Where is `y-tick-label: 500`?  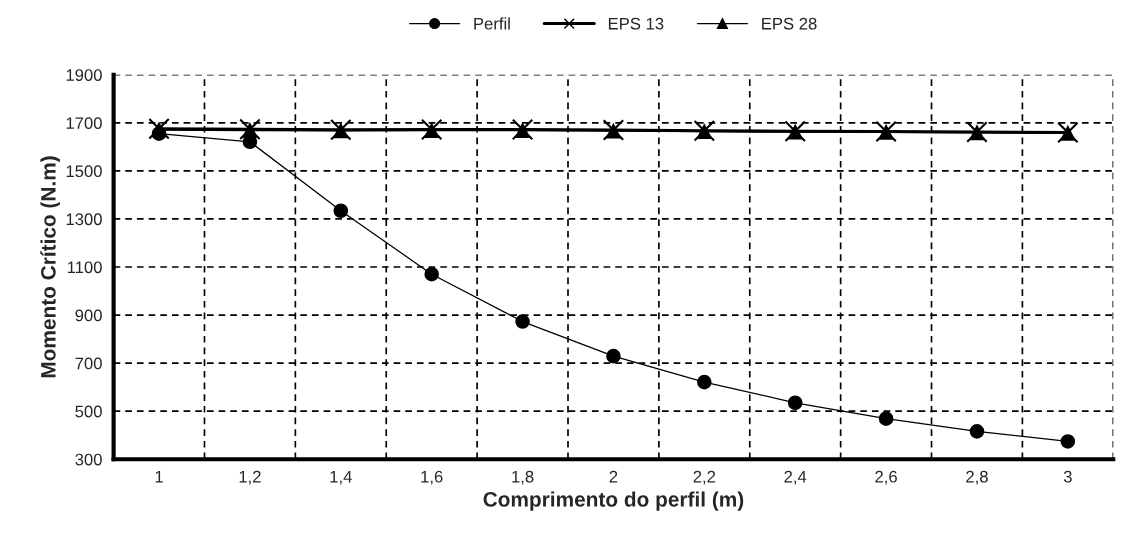
y-tick-label: 500 is located at coordinates (88, 411).